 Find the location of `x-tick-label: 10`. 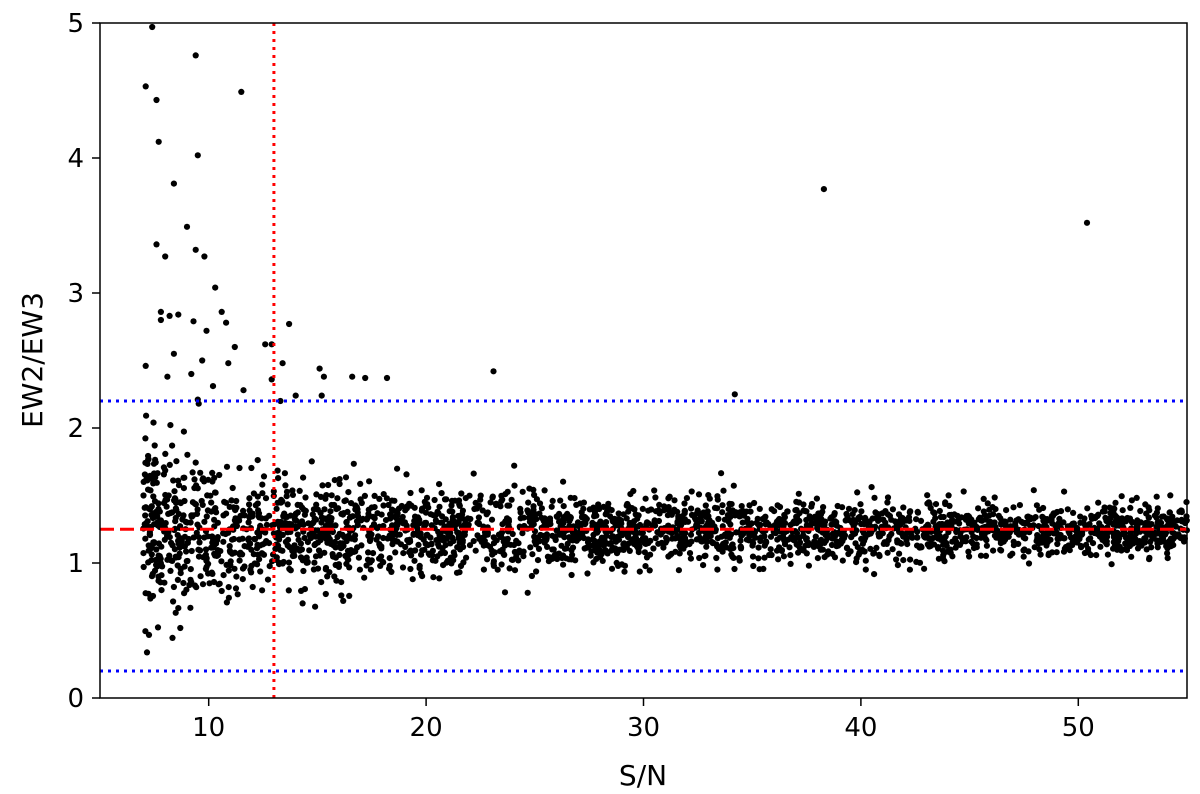

x-tick-label: 10 is located at coordinates (208, 728).